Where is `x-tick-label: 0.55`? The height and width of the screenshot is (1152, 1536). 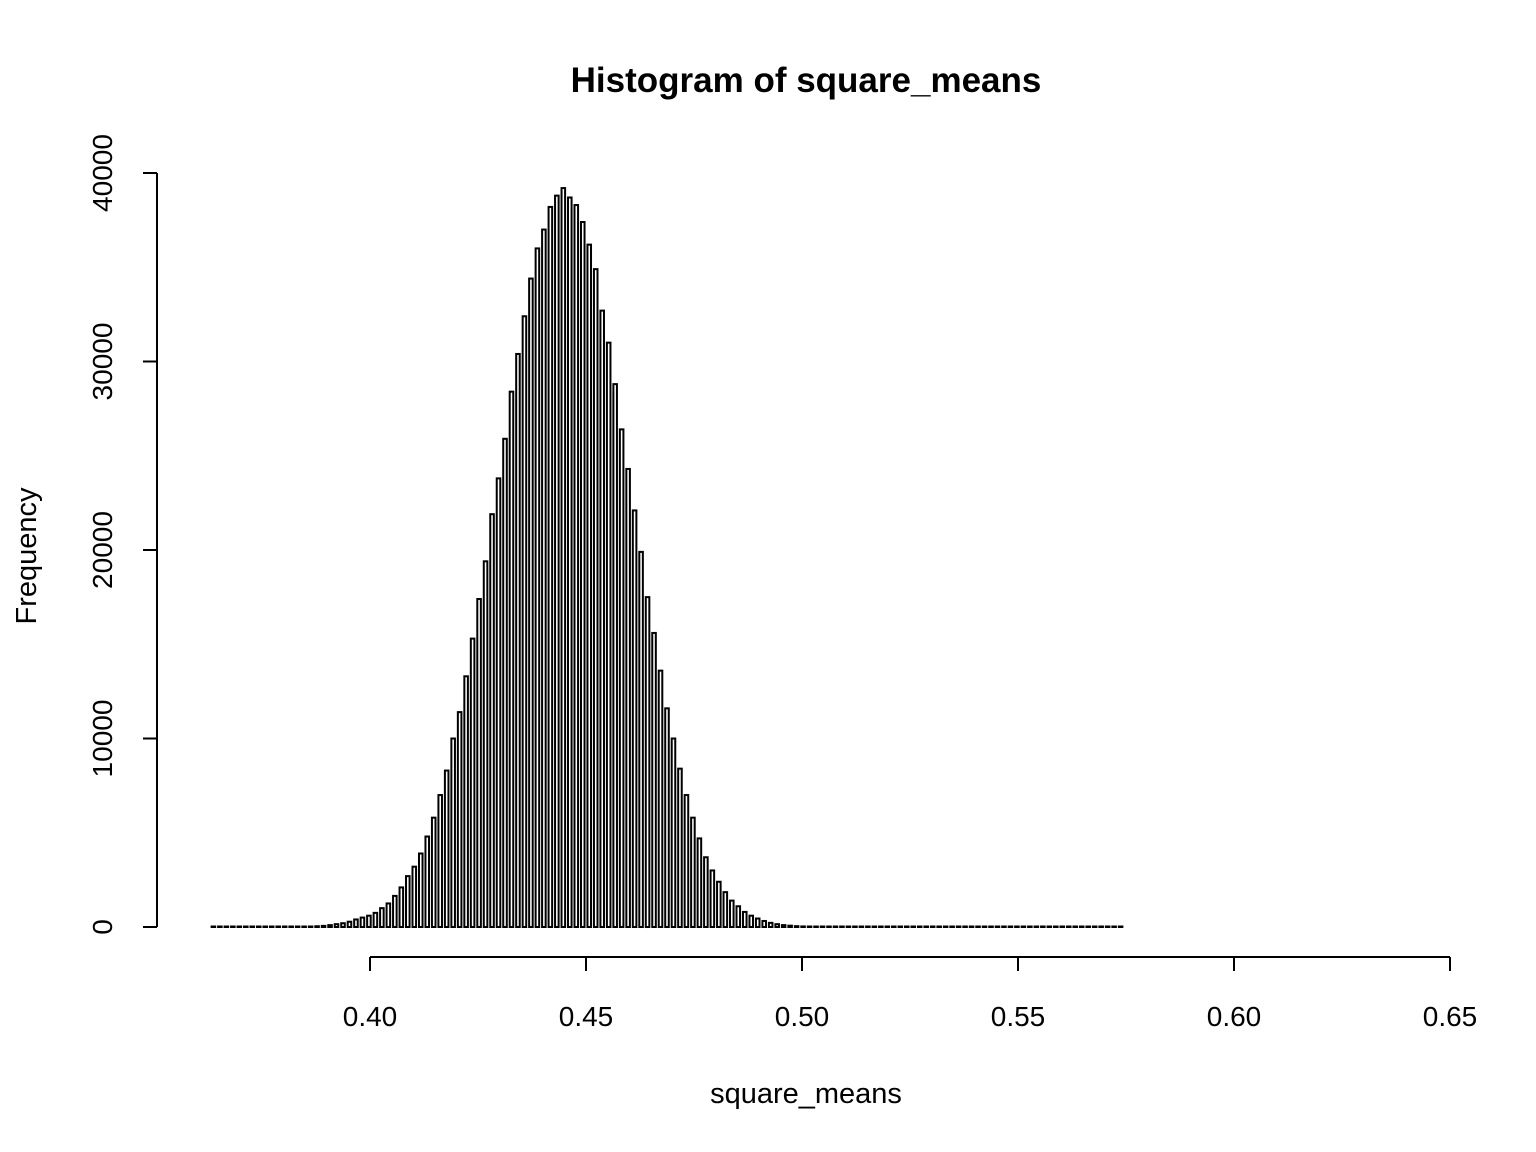 x-tick-label: 0.55 is located at coordinates (1018, 1016).